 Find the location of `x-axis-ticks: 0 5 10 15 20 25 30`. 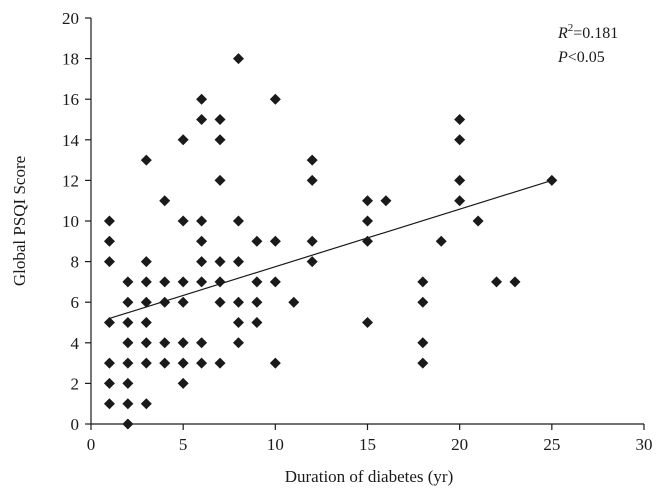

x-axis-ticks: 0 5 10 15 20 25 30 is located at coordinates (370, 439).